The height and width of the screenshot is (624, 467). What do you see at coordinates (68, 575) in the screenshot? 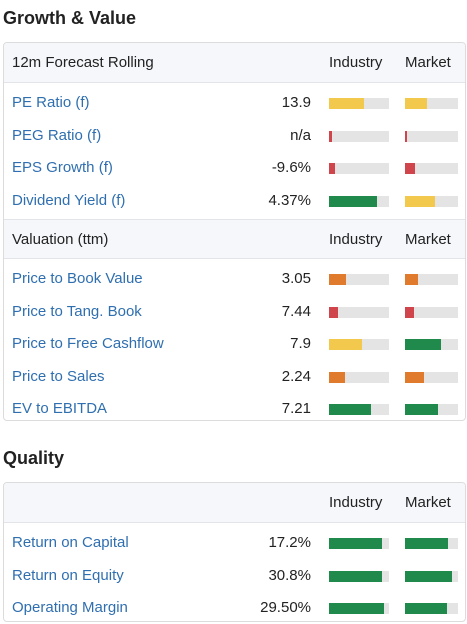
I see `metric-link-return-on-equity: Return on Equity` at bounding box center [68, 575].